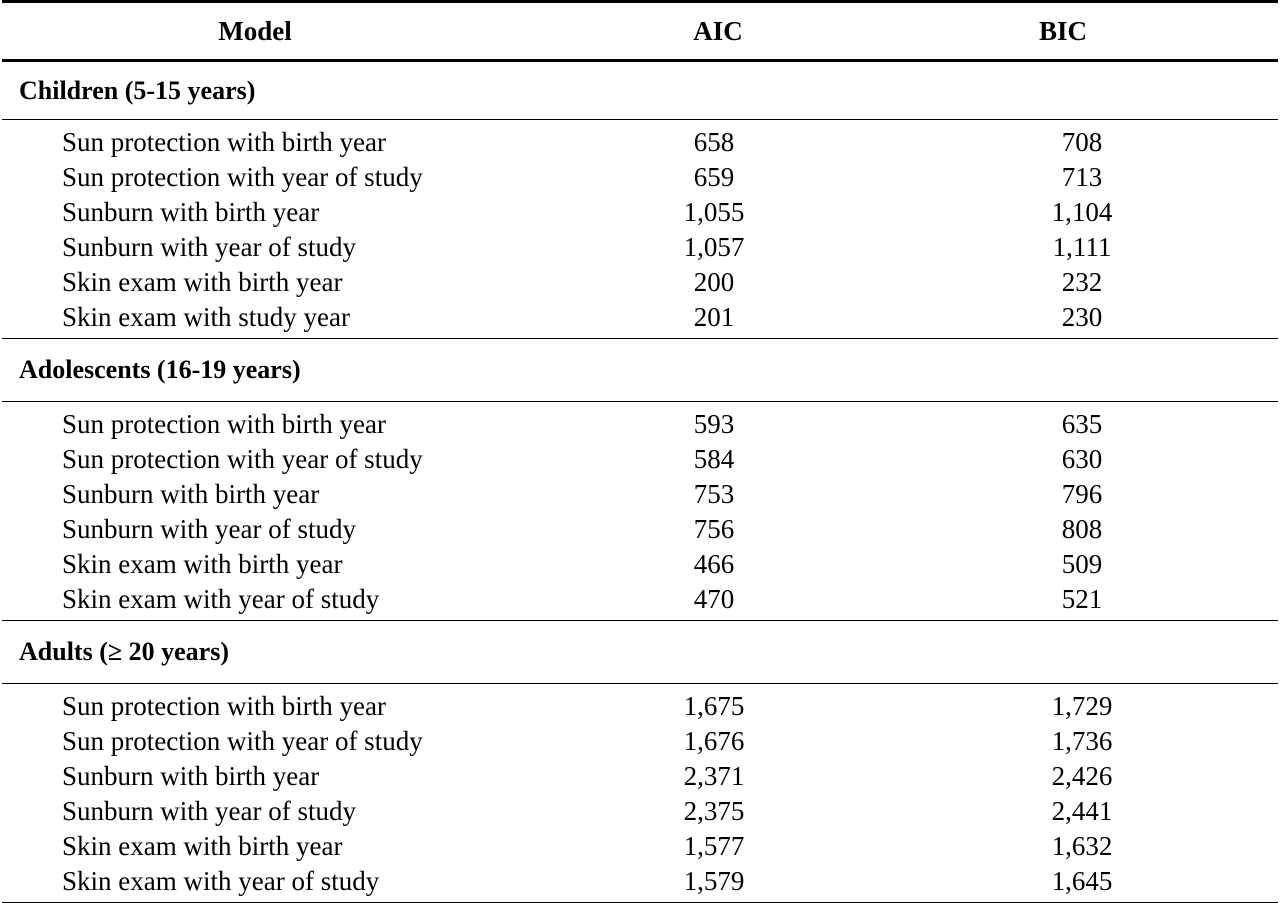  What do you see at coordinates (640, 177) in the screenshot?
I see `table-row: Sun protection with year of study 659 713` at bounding box center [640, 177].